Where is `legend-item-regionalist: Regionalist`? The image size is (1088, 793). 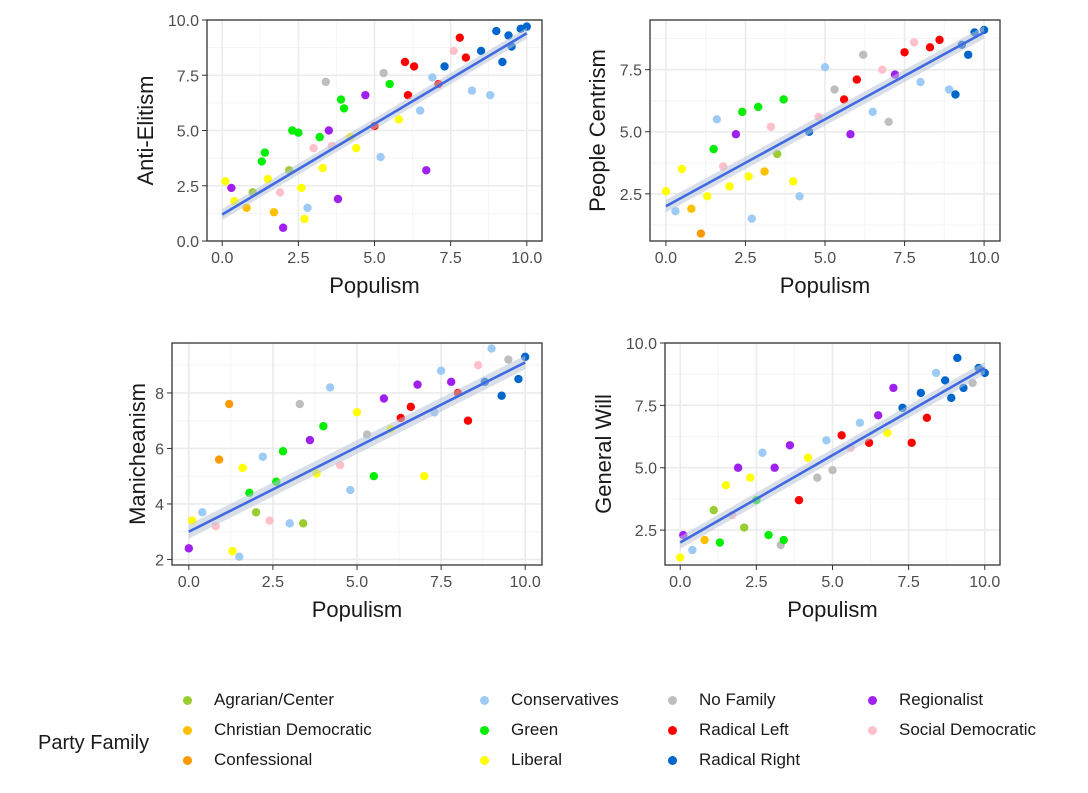
legend-item-regionalist: Regionalist is located at coordinates (925, 700).